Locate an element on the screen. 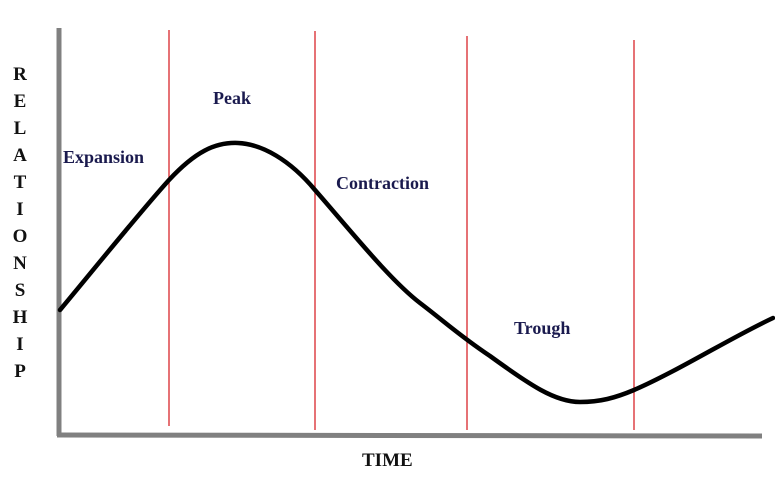 This screenshot has height=478, width=775. phase-label-trough: Trough is located at coordinates (542, 328).